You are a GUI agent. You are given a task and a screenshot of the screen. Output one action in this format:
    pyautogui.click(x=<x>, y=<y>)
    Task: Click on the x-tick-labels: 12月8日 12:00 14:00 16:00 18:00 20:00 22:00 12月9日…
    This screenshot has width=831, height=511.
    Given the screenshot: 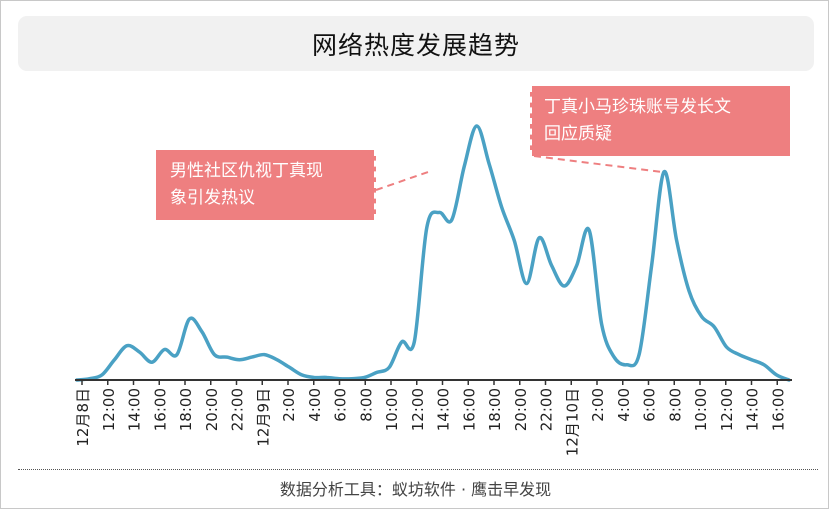 What is the action you would take?
    pyautogui.click(x=430, y=422)
    